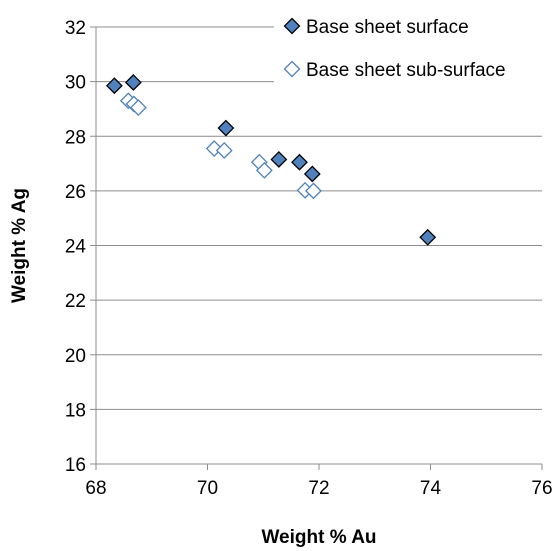 Image resolution: width=555 pixels, height=551 pixels. Describe the element at coordinates (75, 137) in the screenshot. I see `y-tick-label: 28` at that location.